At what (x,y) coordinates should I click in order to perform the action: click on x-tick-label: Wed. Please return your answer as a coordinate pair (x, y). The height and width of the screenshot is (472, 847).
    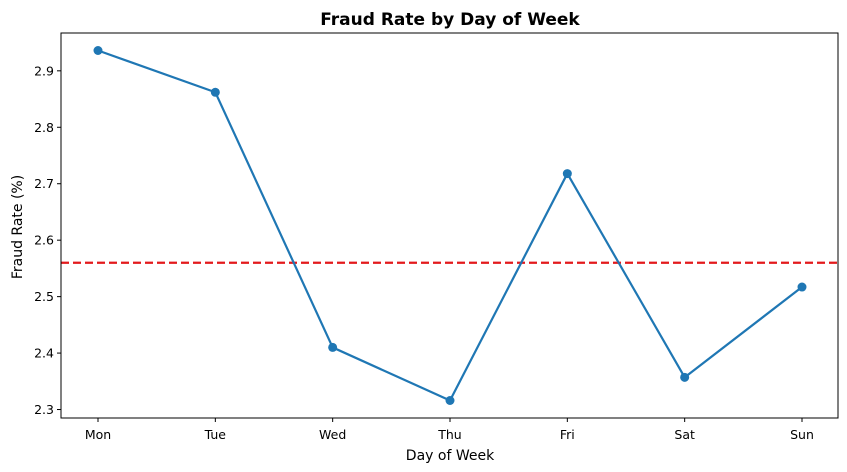
    Looking at the image, I should click on (332, 434).